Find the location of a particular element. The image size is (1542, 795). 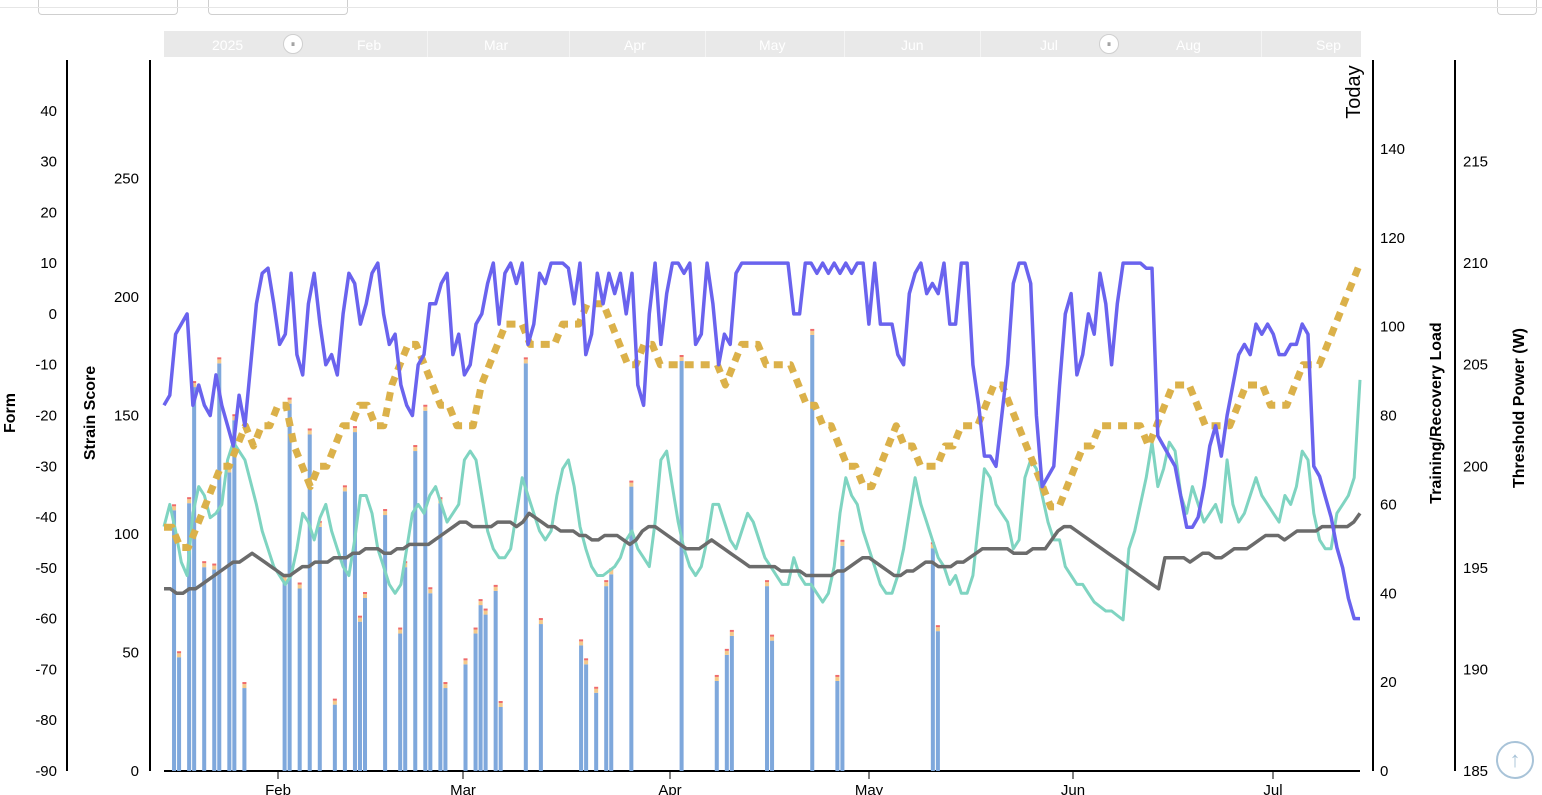

power-tick-label: 200 is located at coordinates (1475, 466).